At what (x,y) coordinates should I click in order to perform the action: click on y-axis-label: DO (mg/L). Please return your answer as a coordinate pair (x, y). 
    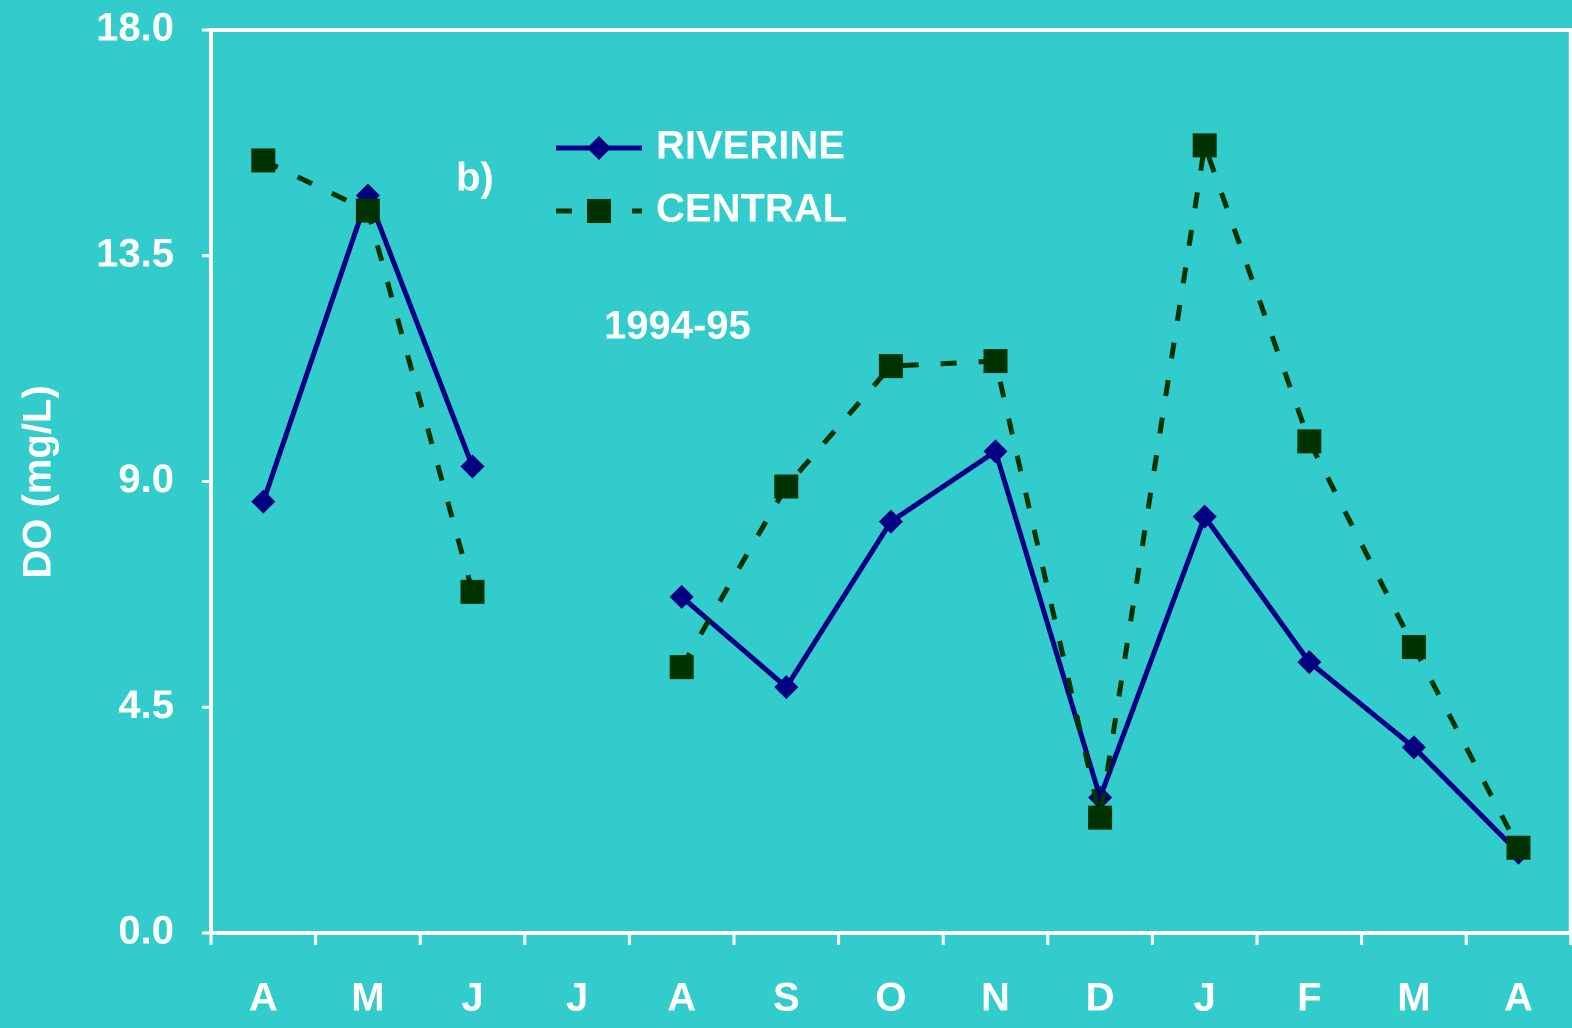
    Looking at the image, I should click on (38, 481).